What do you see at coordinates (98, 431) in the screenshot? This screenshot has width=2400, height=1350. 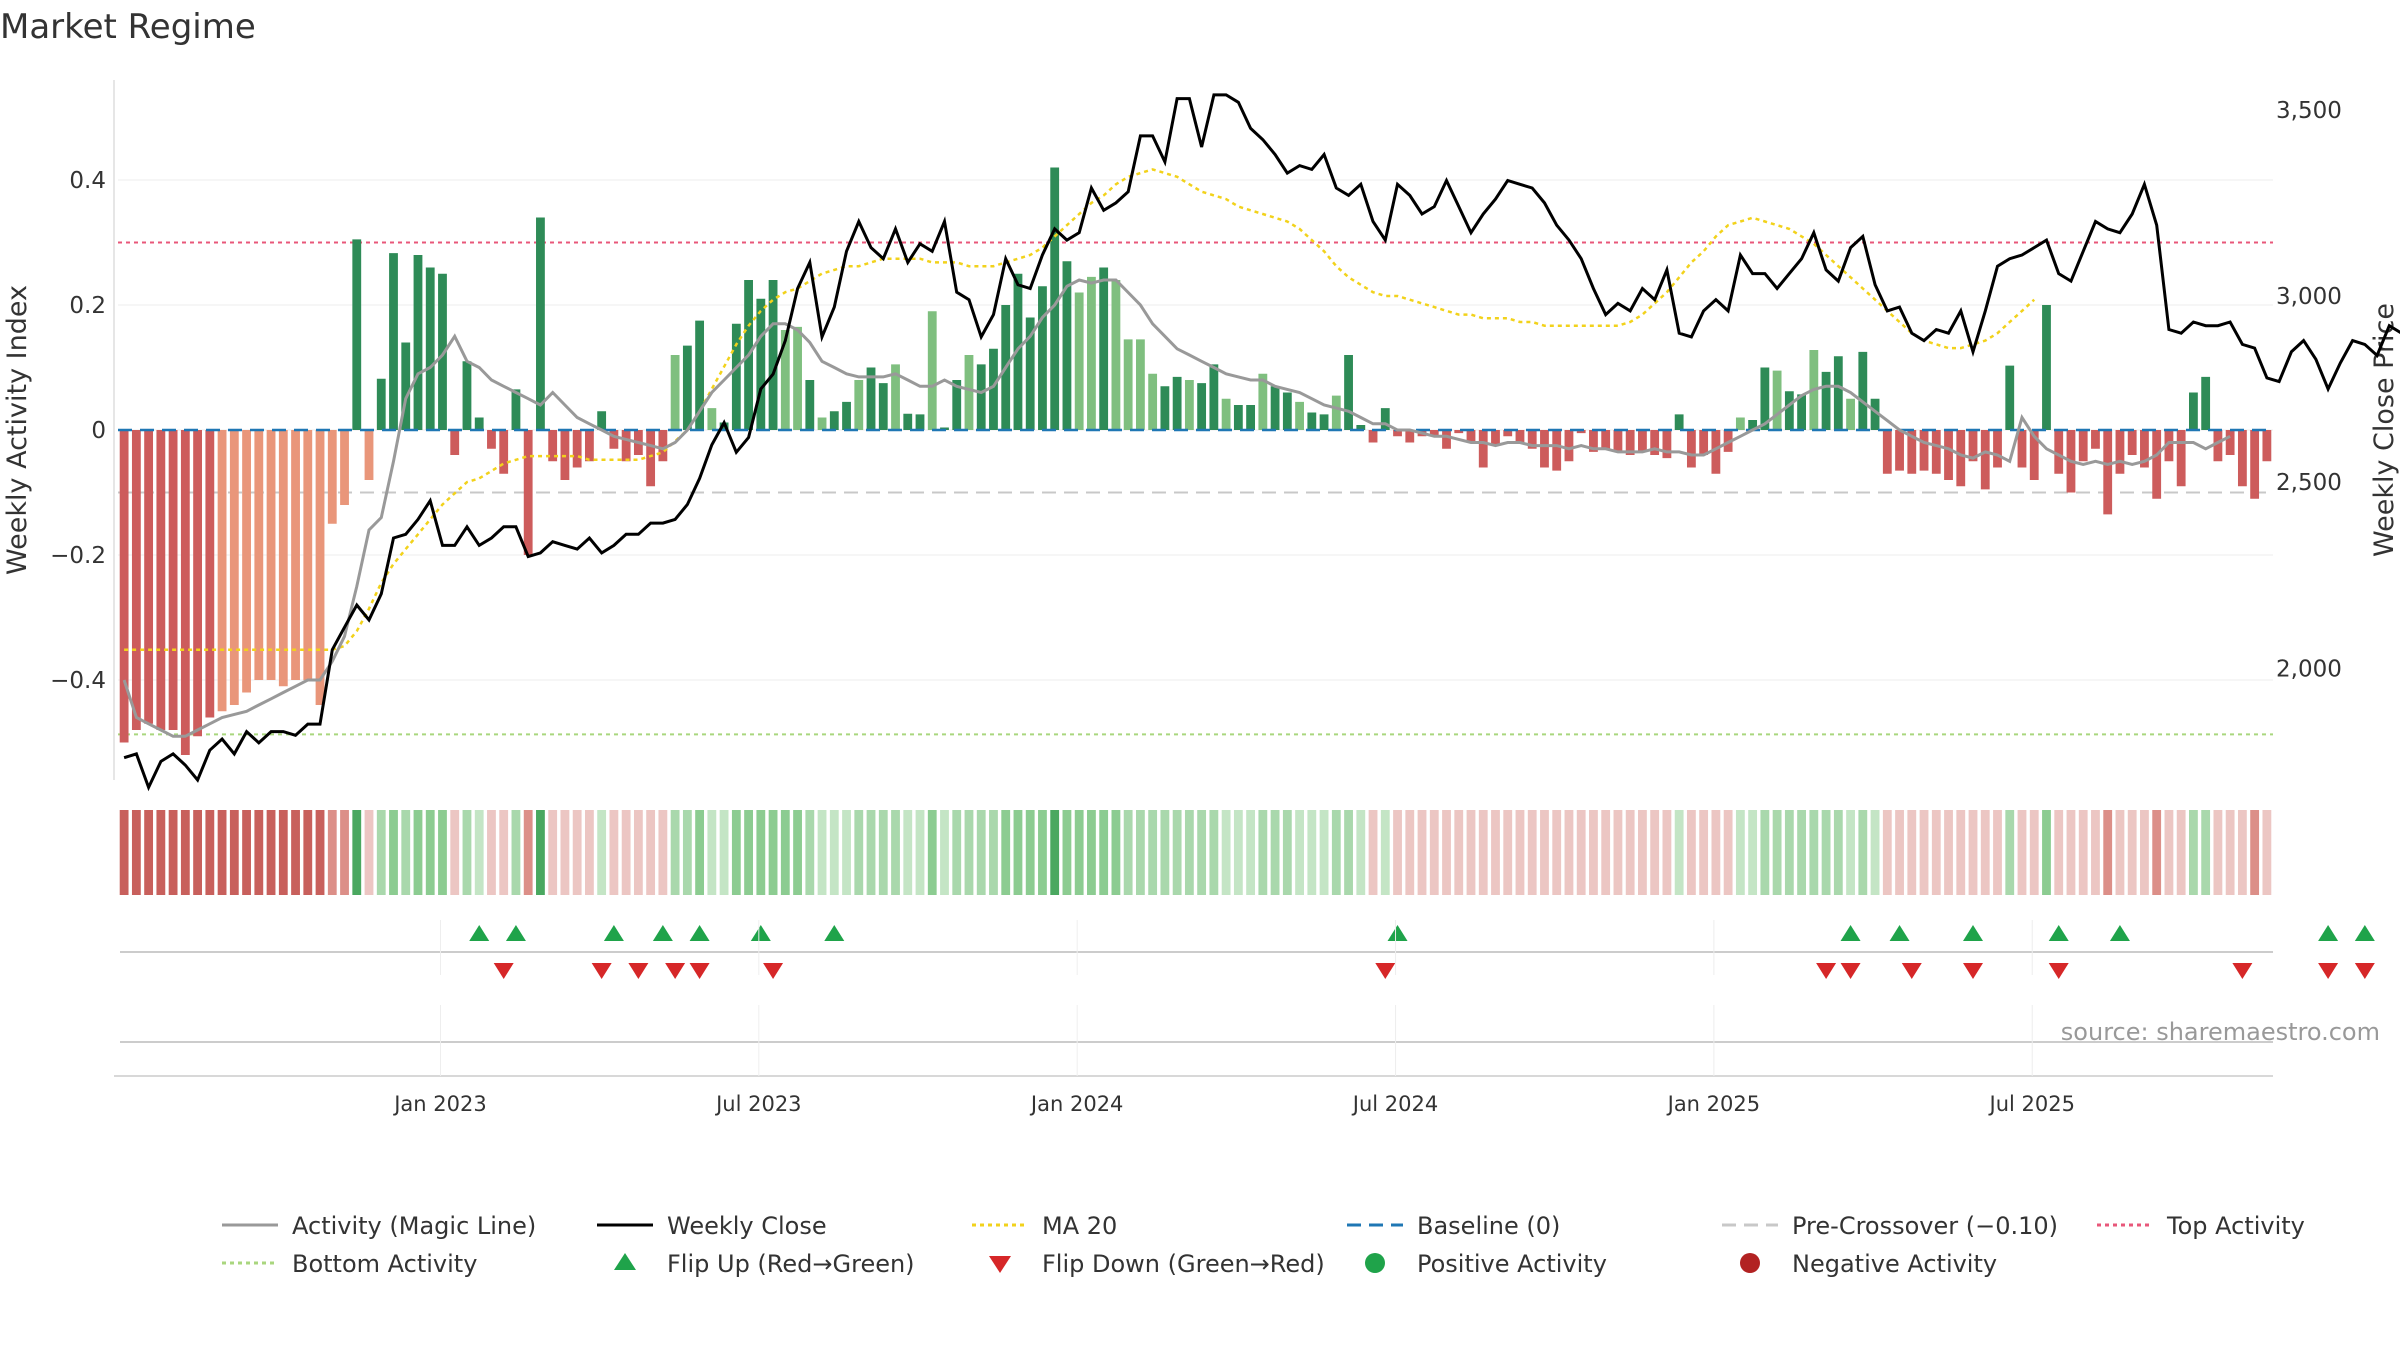 I see `y-left-tick-label: 0` at bounding box center [98, 431].